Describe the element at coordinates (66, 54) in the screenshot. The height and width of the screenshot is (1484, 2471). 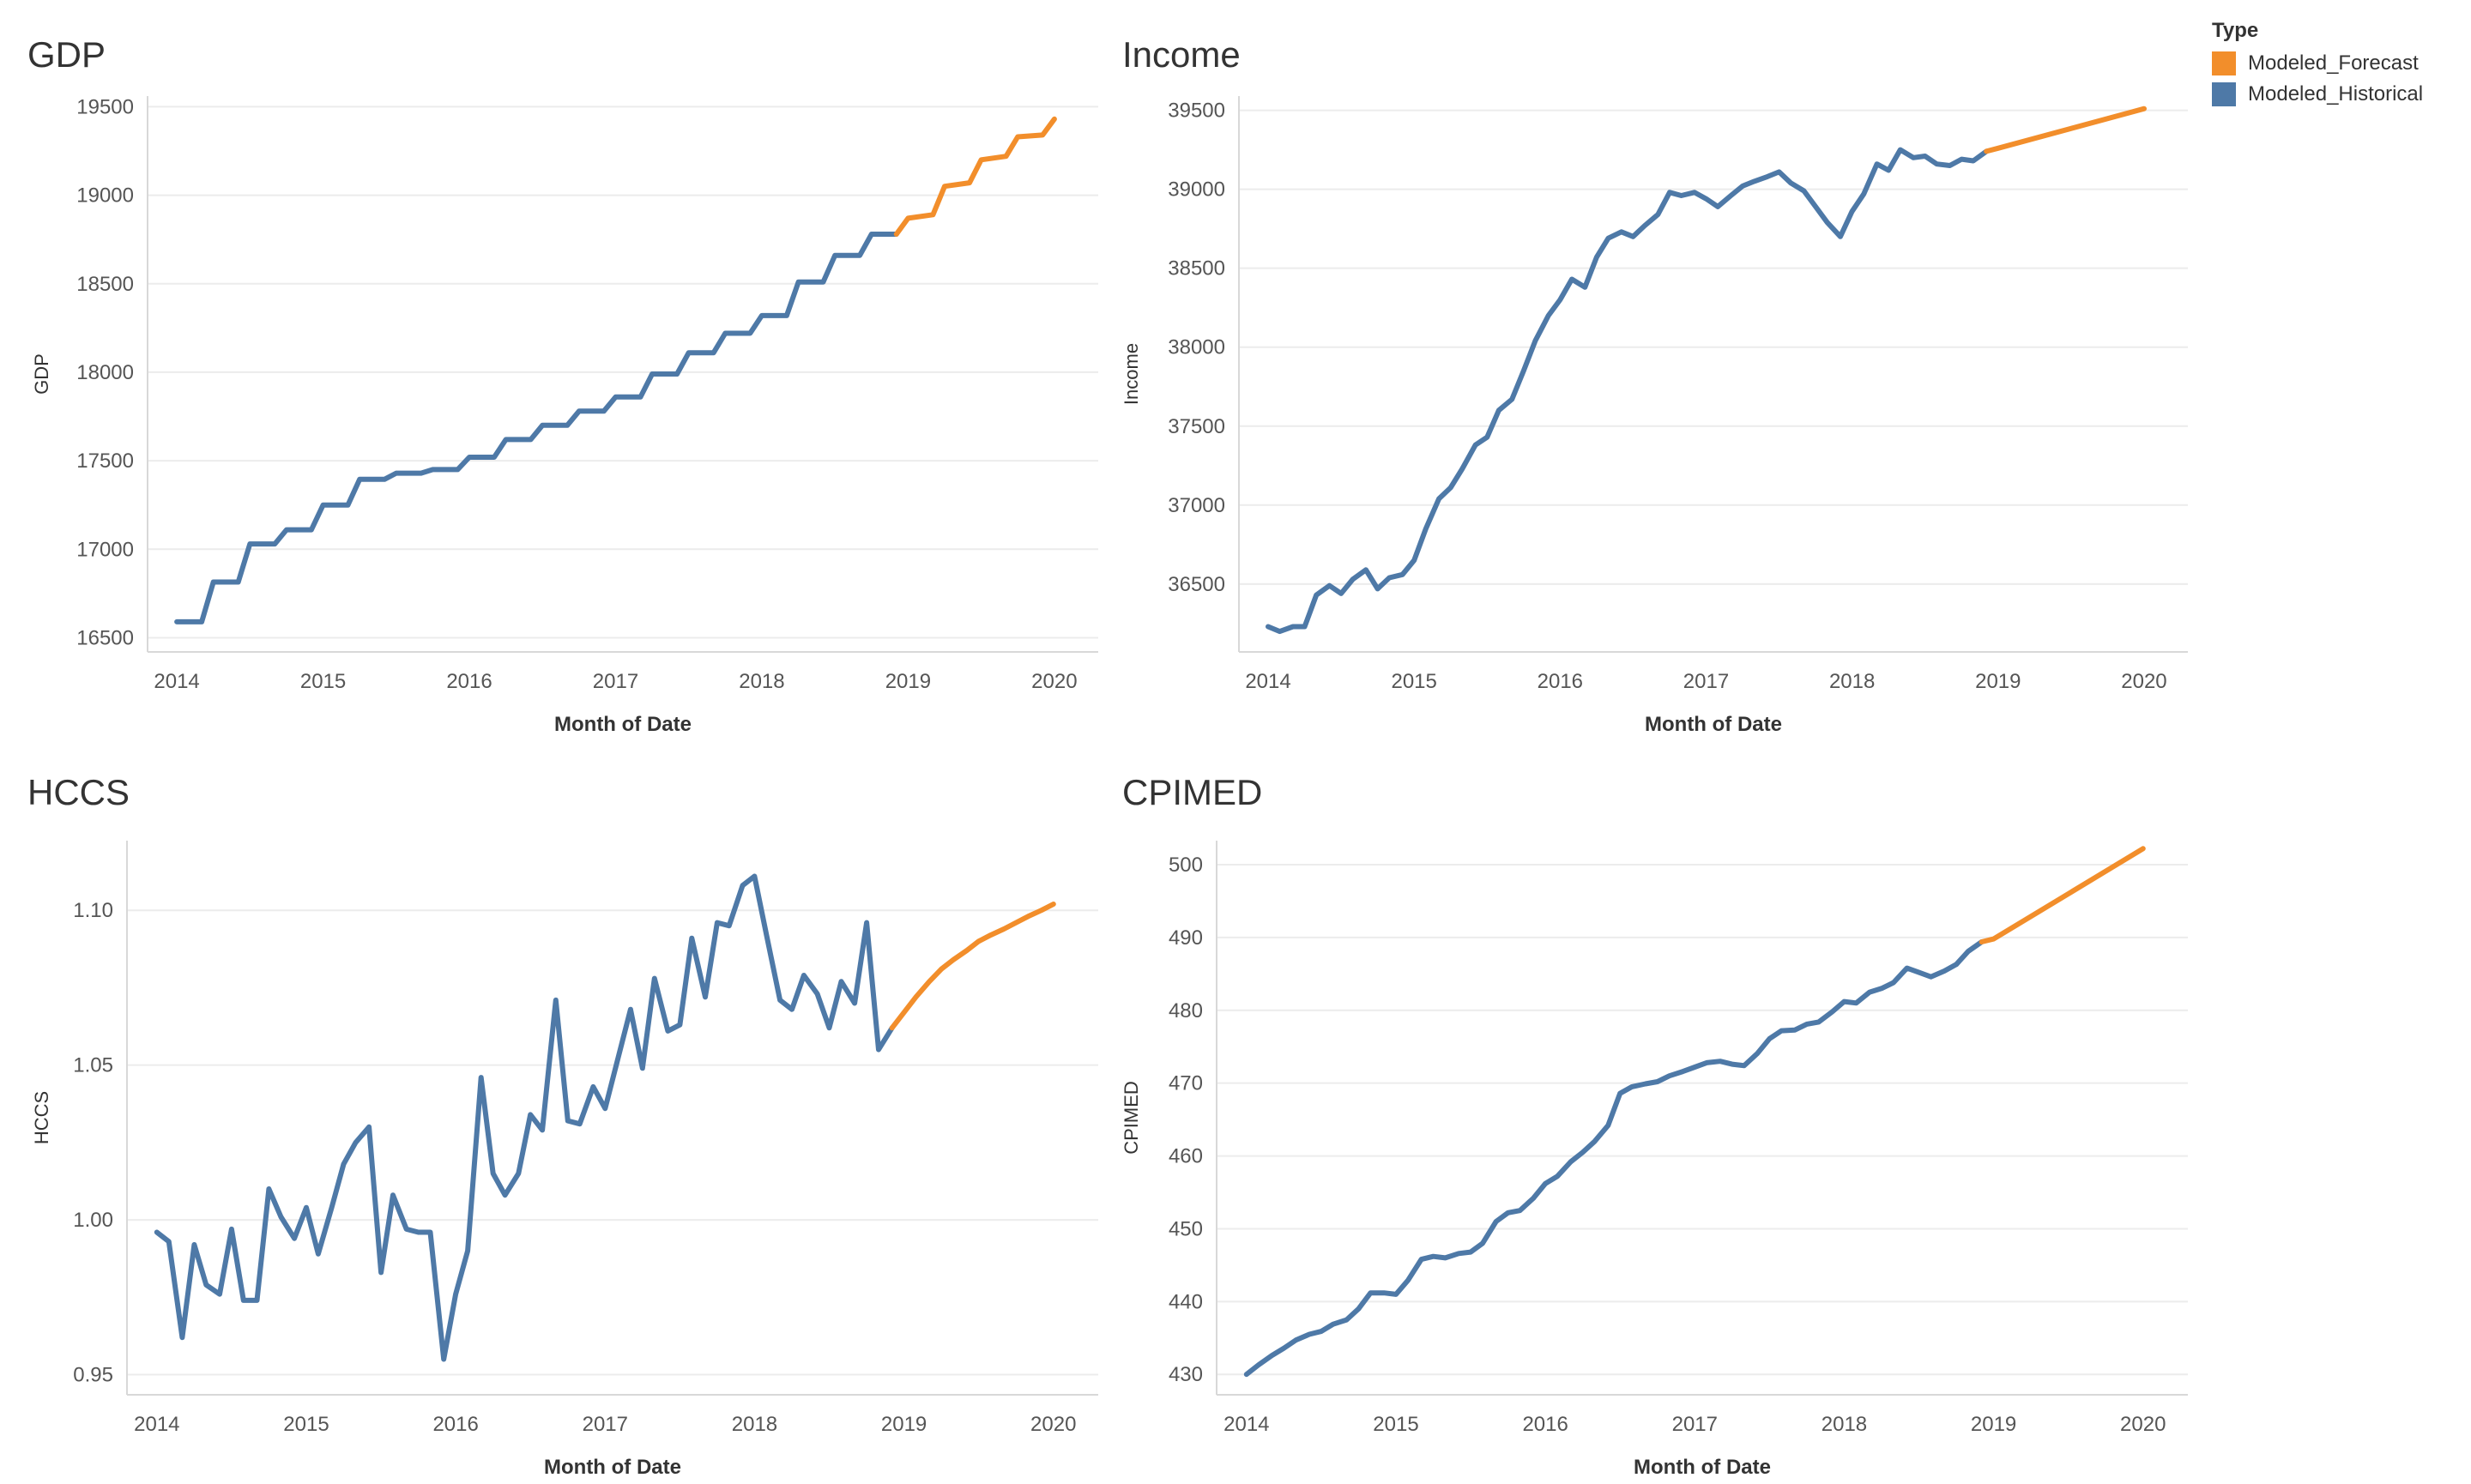
I see `chart-title: GDP` at that location.